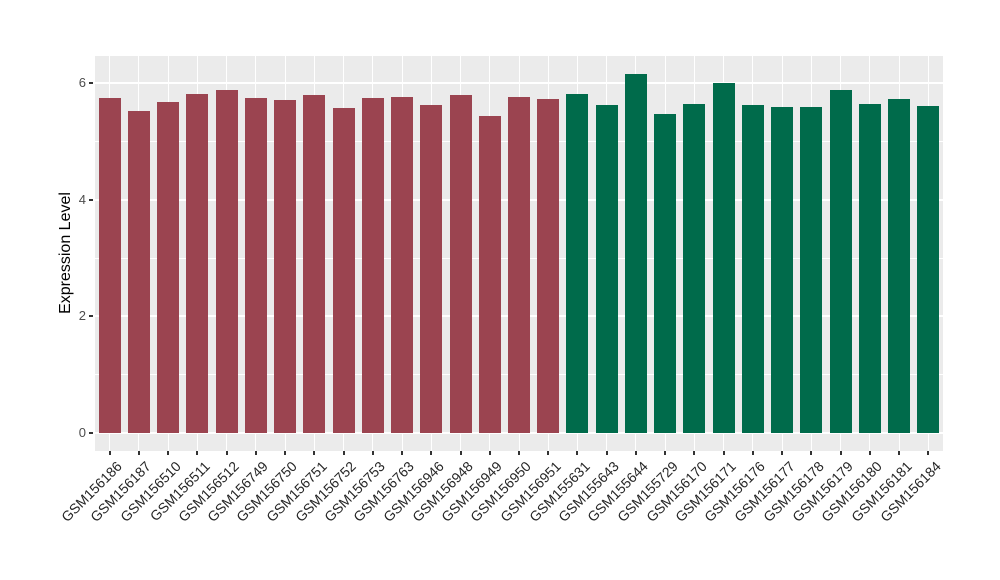 This screenshot has width=1000, height=580. I want to click on bar-GSM156180, so click(869, 268).